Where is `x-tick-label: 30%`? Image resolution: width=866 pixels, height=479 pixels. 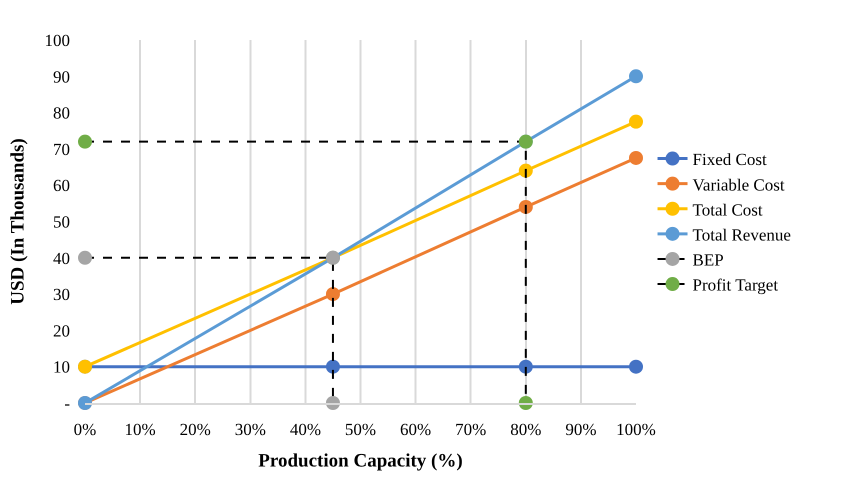
x-tick-label: 30% is located at coordinates (250, 430).